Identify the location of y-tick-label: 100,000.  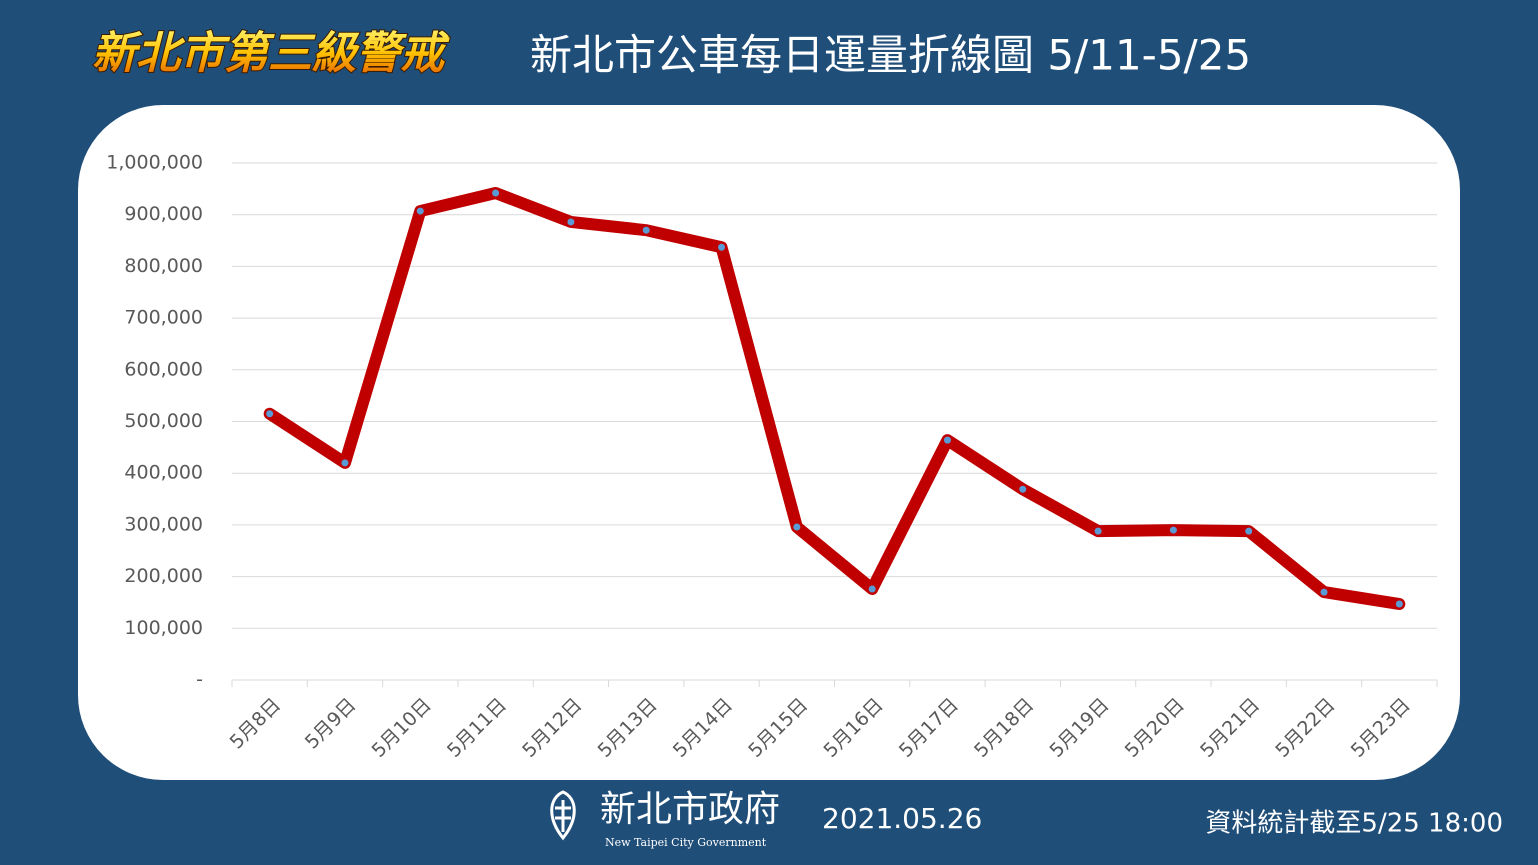
(163, 628).